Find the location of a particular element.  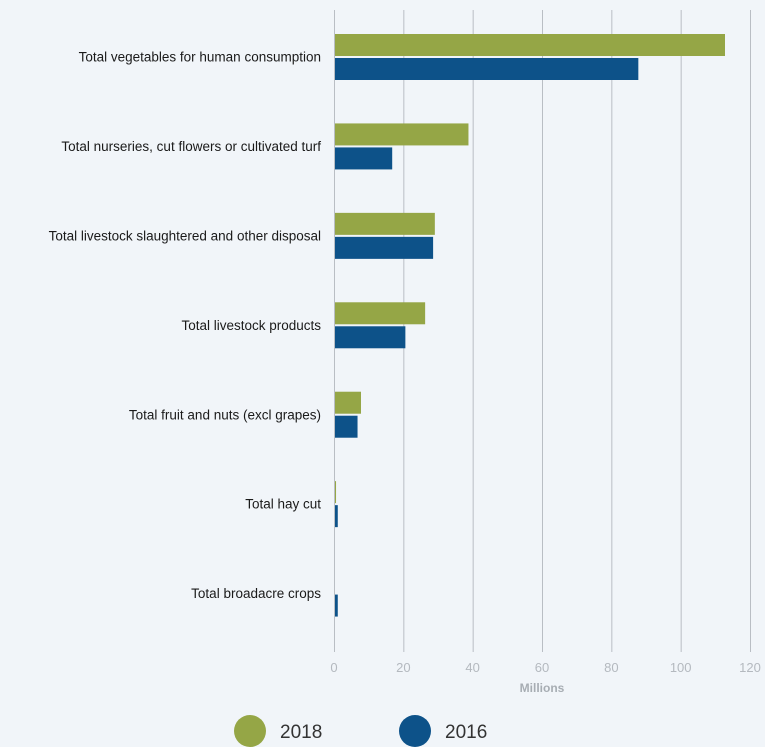

legend: 2018 2016 is located at coordinates (360, 731).